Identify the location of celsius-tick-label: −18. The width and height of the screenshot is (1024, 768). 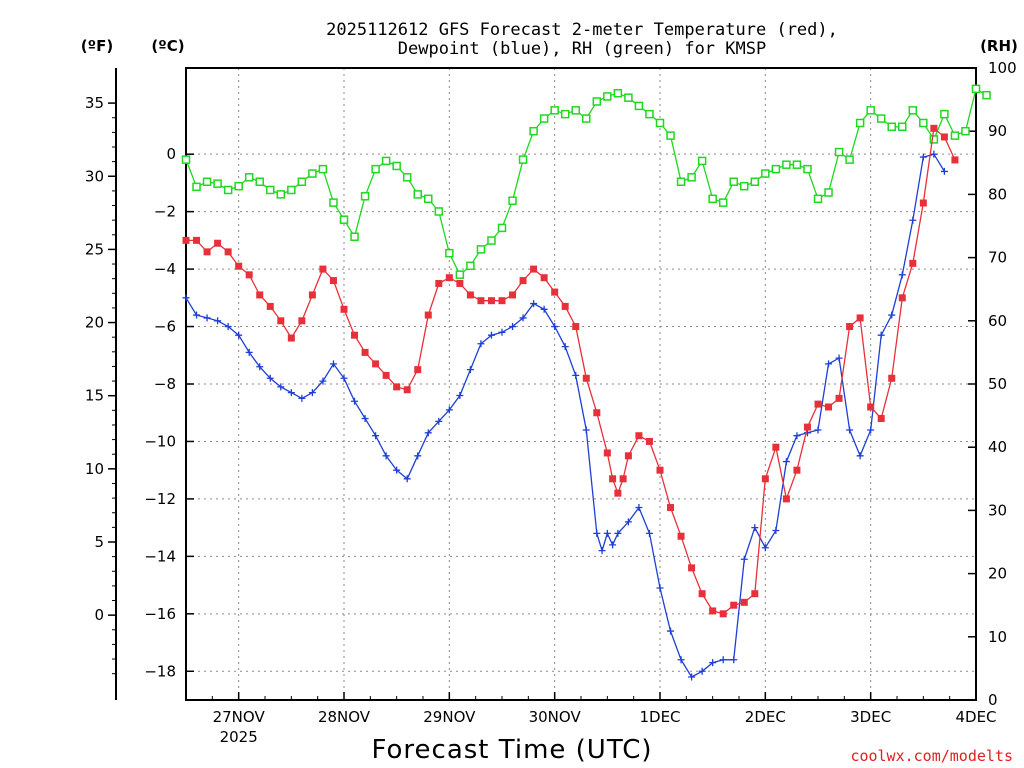
(160, 671).